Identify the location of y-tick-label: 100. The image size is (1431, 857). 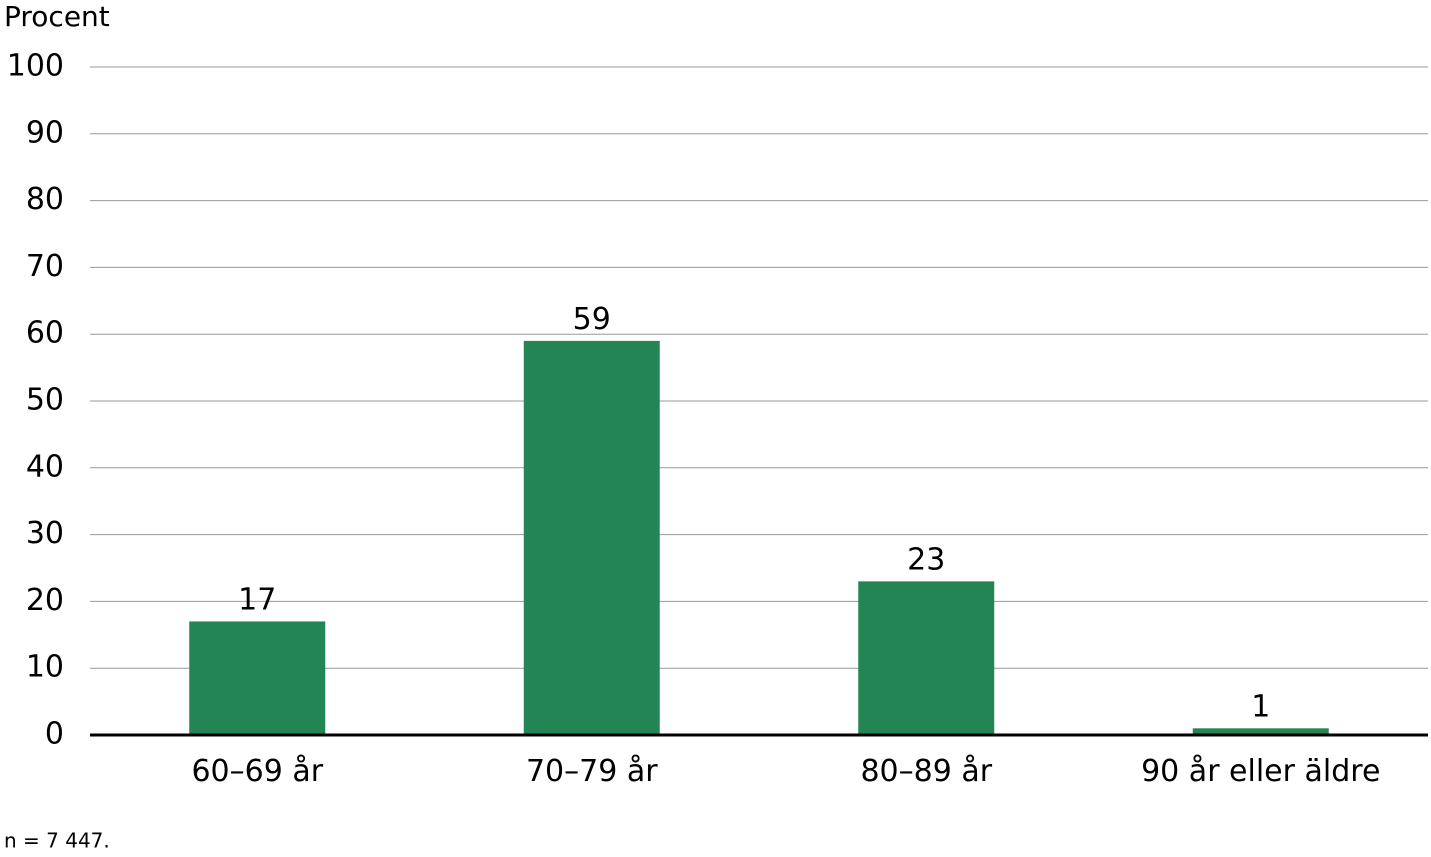
(35, 66).